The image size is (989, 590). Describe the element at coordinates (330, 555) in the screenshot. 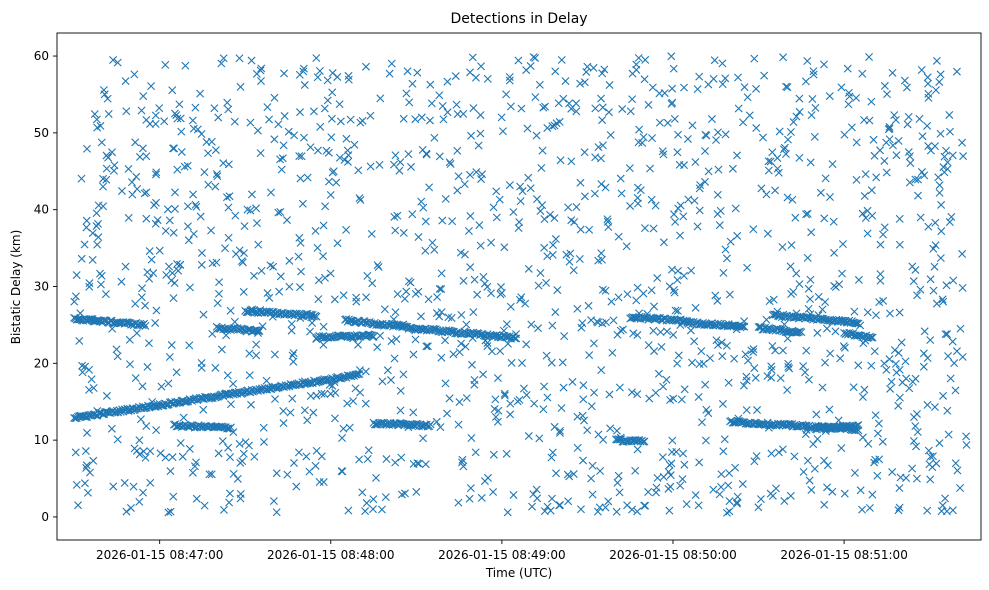

I see `x-tick-label: 2026-01-15 08:48:00` at that location.